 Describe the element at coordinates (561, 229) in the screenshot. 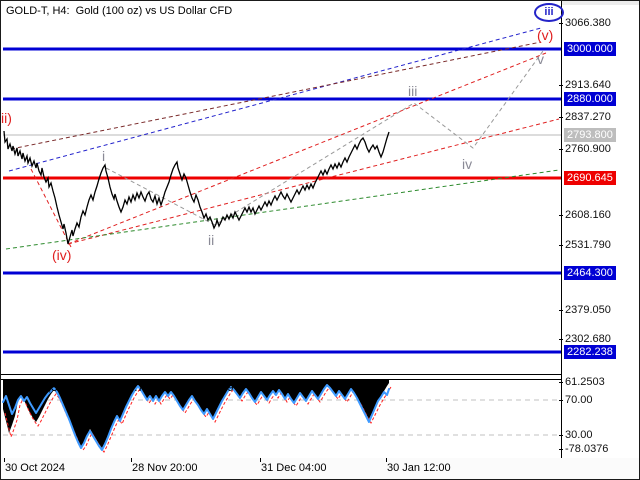

I see `axis-separator` at that location.